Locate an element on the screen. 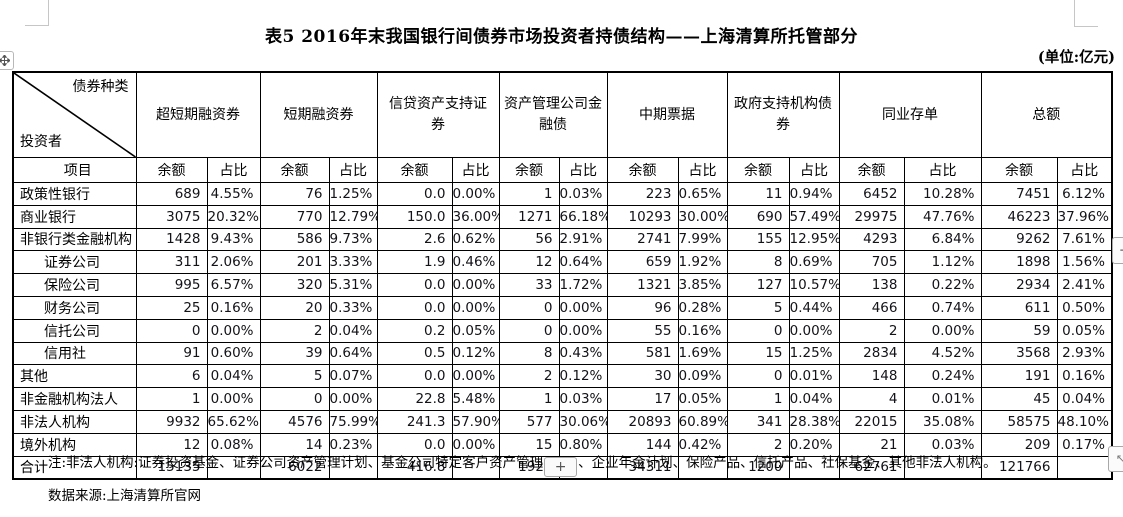 This screenshot has width=1123, height=517. table-cell: 6 is located at coordinates (171, 376).